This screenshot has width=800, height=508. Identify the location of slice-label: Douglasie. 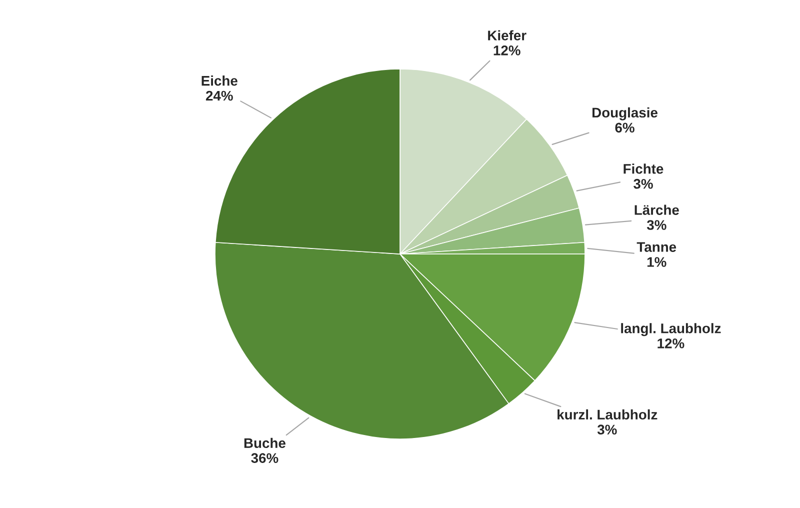
(625, 113).